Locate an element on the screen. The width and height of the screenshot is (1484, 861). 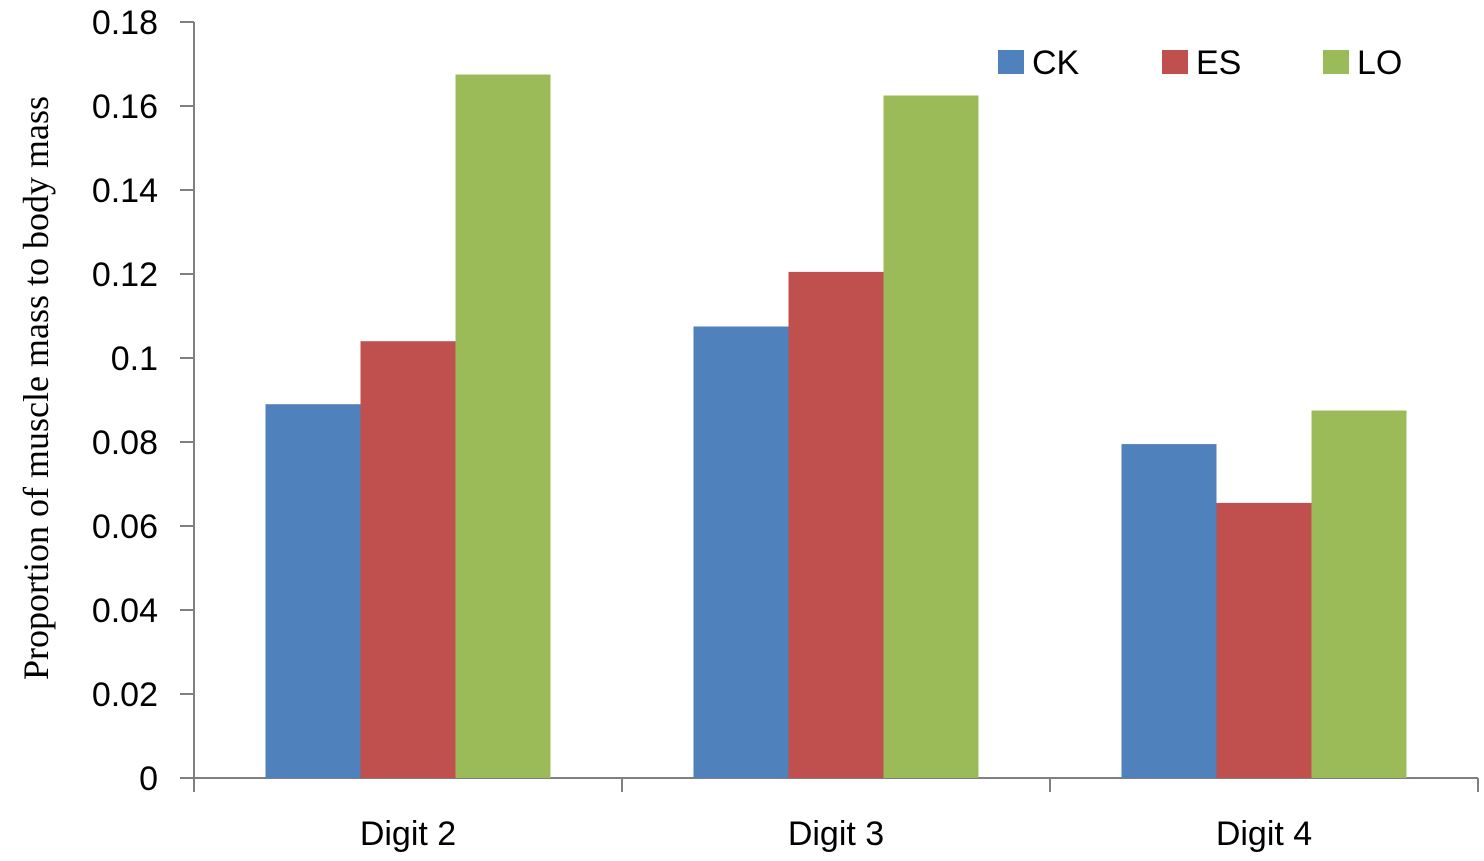
y-tick-label: 0.06 is located at coordinates (125, 527).